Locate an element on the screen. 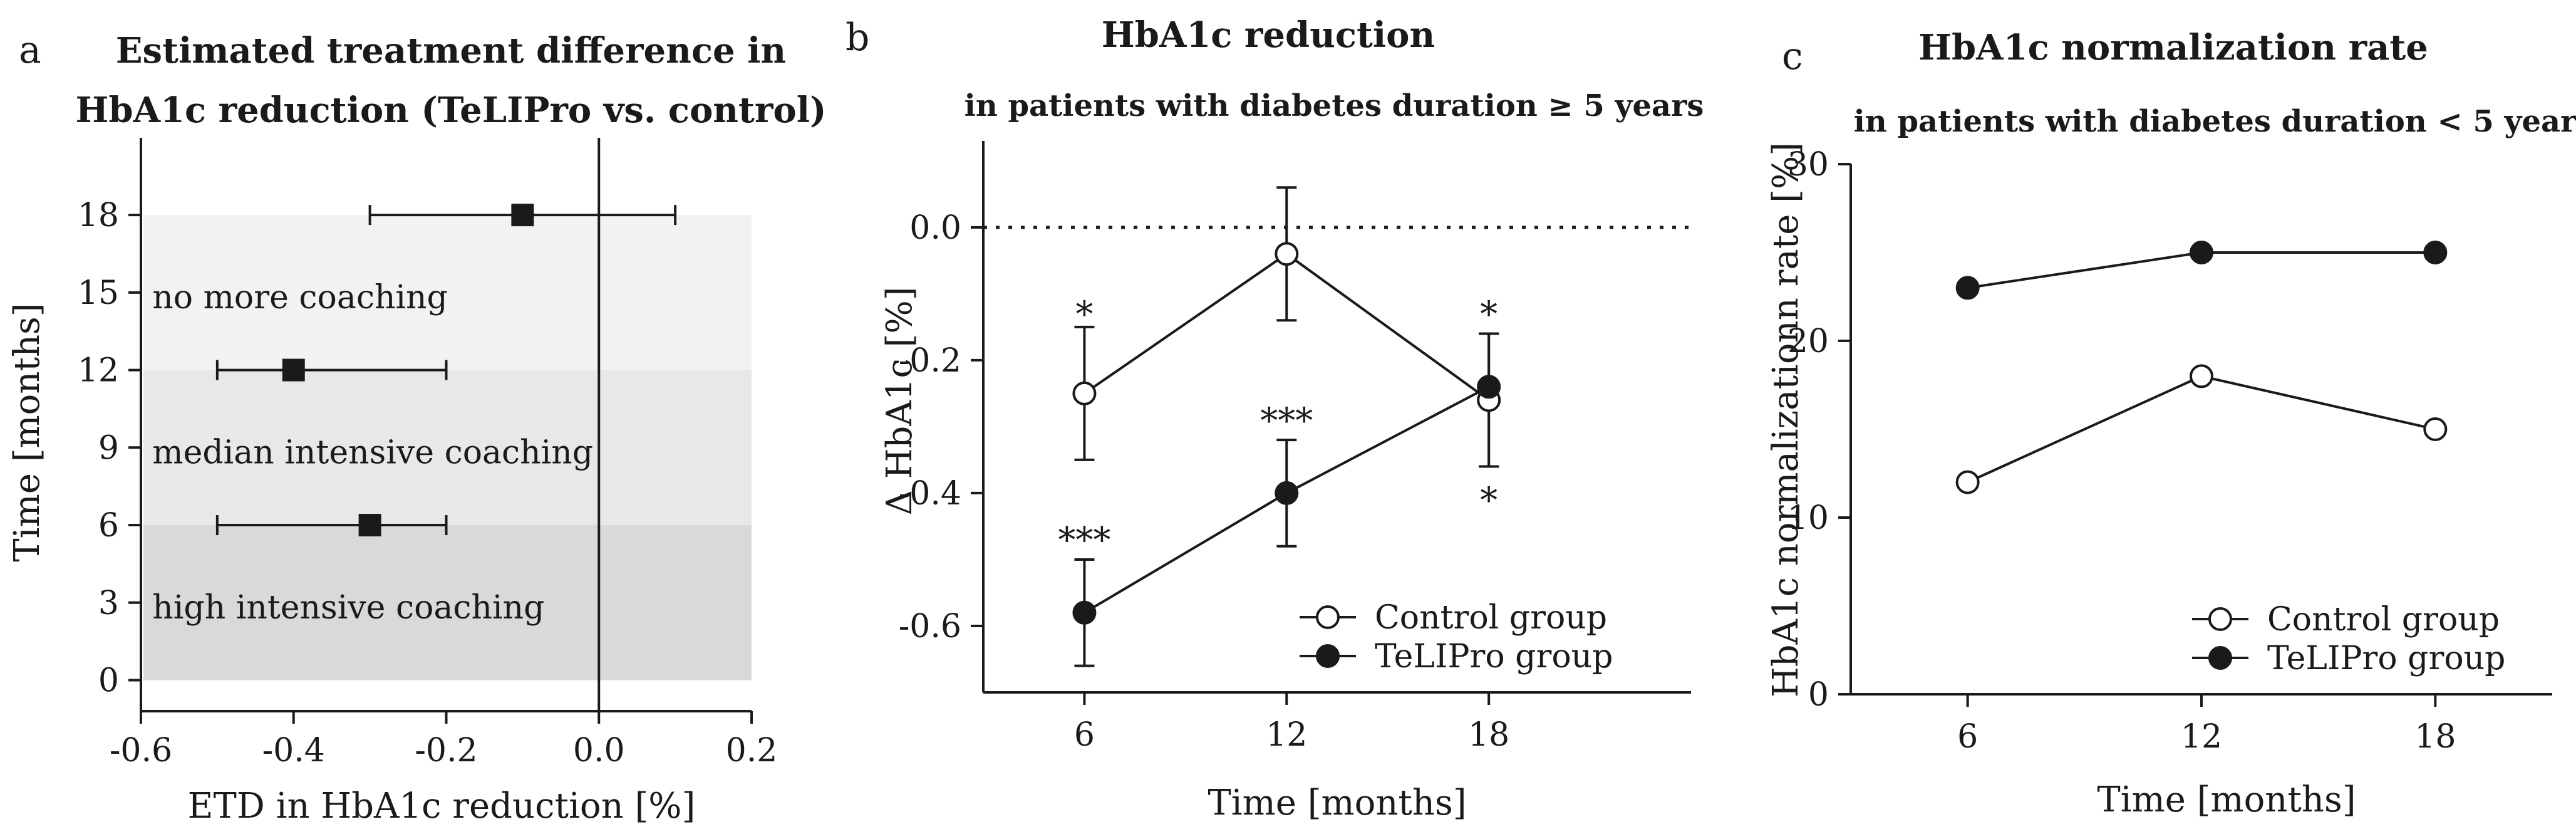 This screenshot has width=2576, height=839. panel-a-y-tick-label-1: 3 is located at coordinates (108, 603).